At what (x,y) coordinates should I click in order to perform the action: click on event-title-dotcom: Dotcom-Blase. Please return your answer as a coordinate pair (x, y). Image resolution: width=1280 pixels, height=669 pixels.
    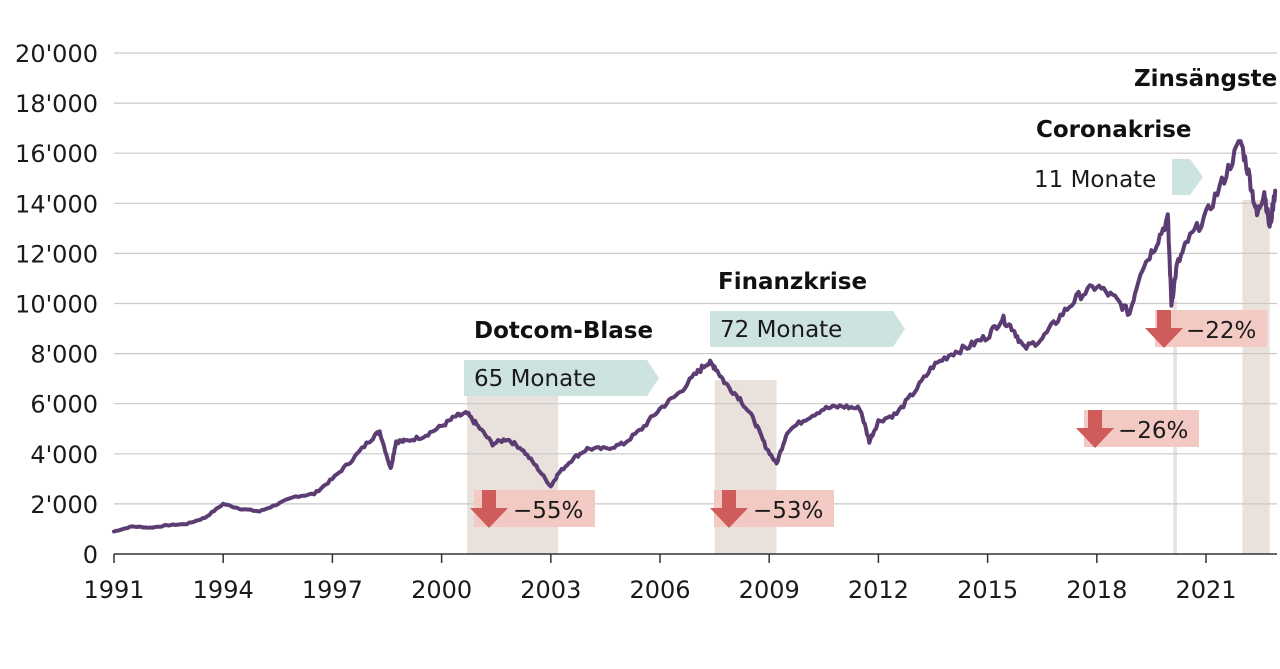
    Looking at the image, I should click on (563, 331).